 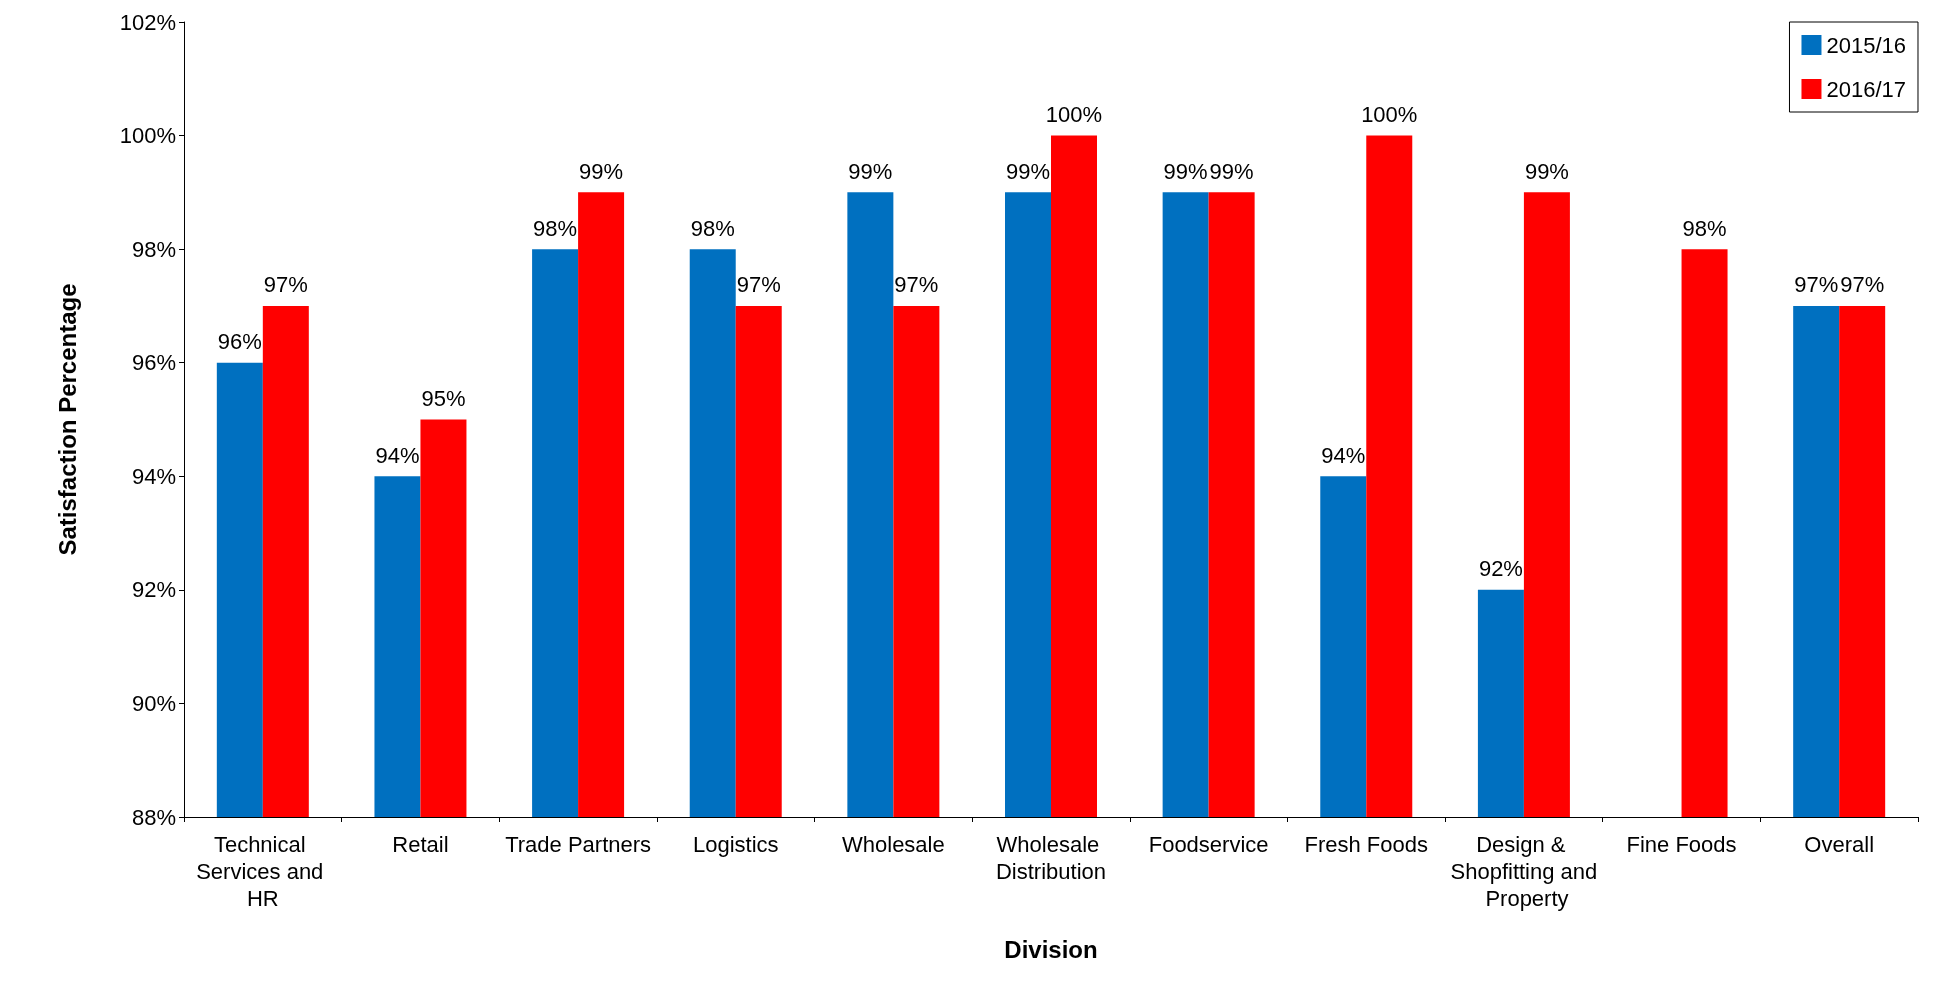 I want to click on x-tick-label: Design & Shopfitting and Property, so click(x=1524, y=871).